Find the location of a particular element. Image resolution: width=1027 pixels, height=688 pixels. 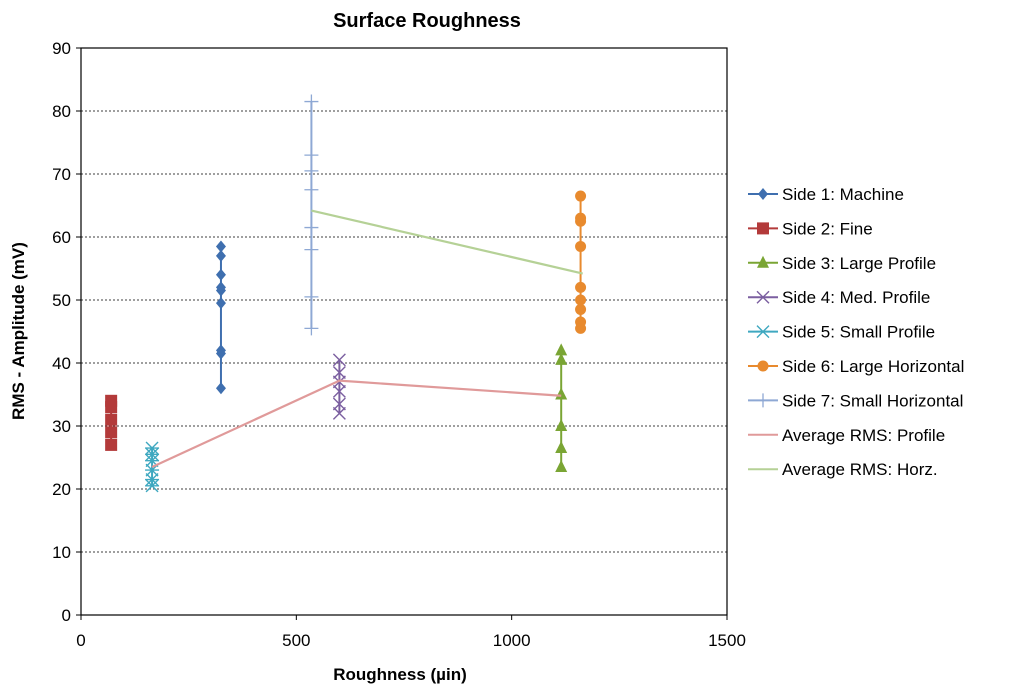

series-average-rms-profile is located at coordinates (356, 423).